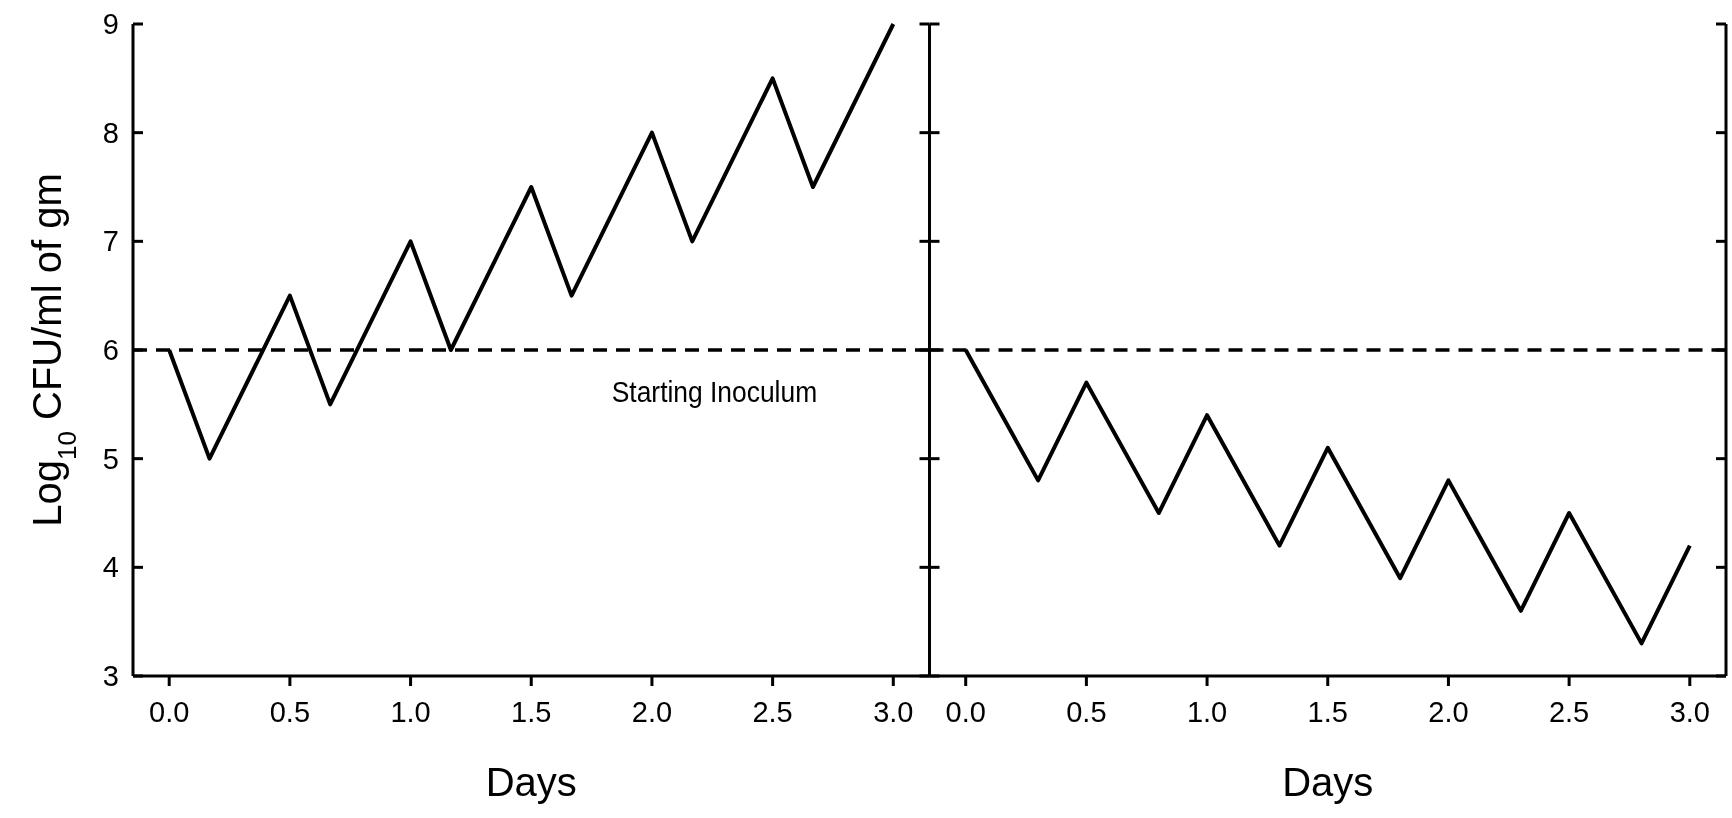 The image size is (1732, 818). I want to click on y-tick-label: 3, so click(110, 676).